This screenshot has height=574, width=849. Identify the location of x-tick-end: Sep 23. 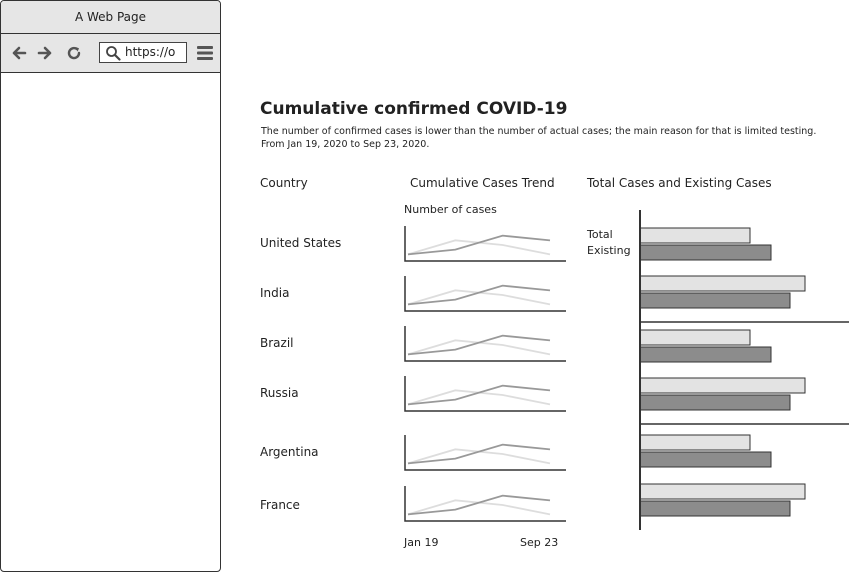
(539, 542).